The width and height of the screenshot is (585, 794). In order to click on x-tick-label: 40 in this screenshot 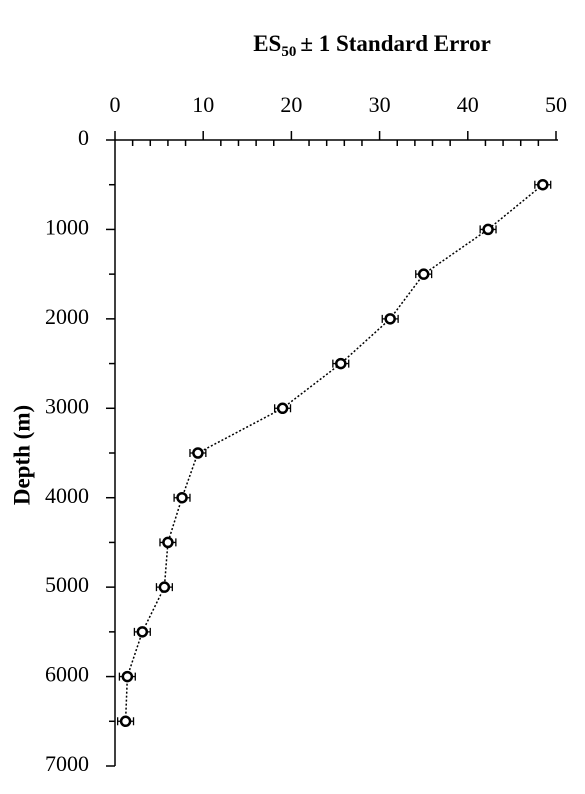, I will do `click(468, 104)`.